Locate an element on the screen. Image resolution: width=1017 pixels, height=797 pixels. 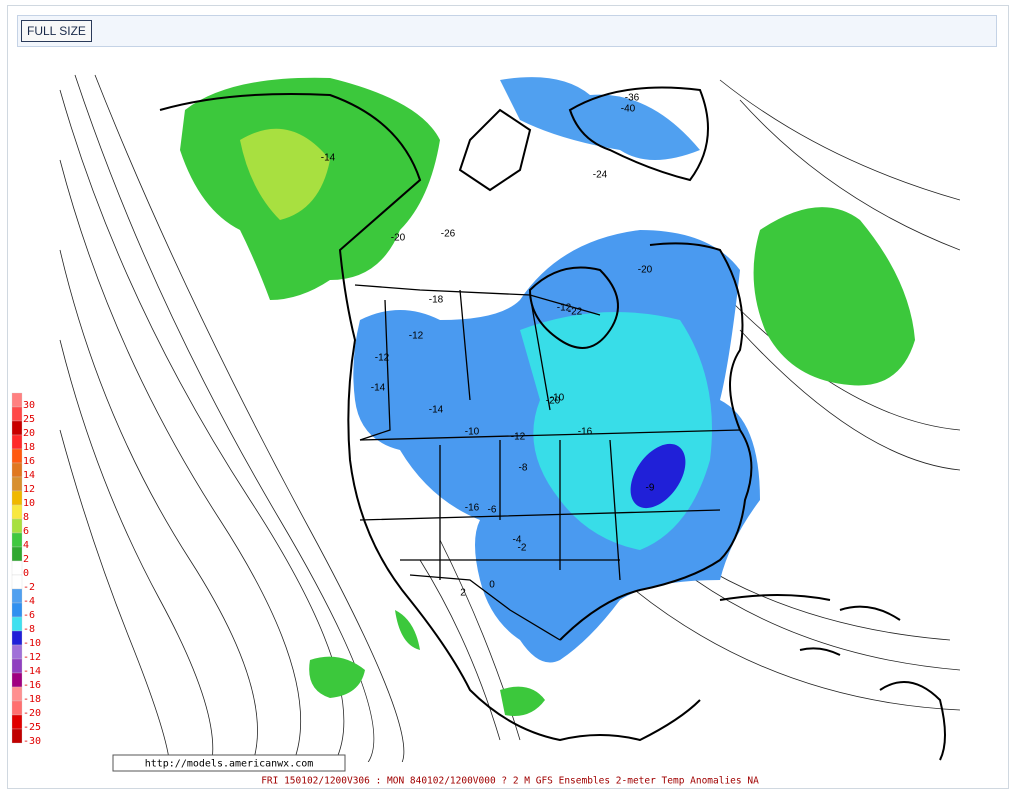
legend-label: 2 is located at coordinates (26, 559).